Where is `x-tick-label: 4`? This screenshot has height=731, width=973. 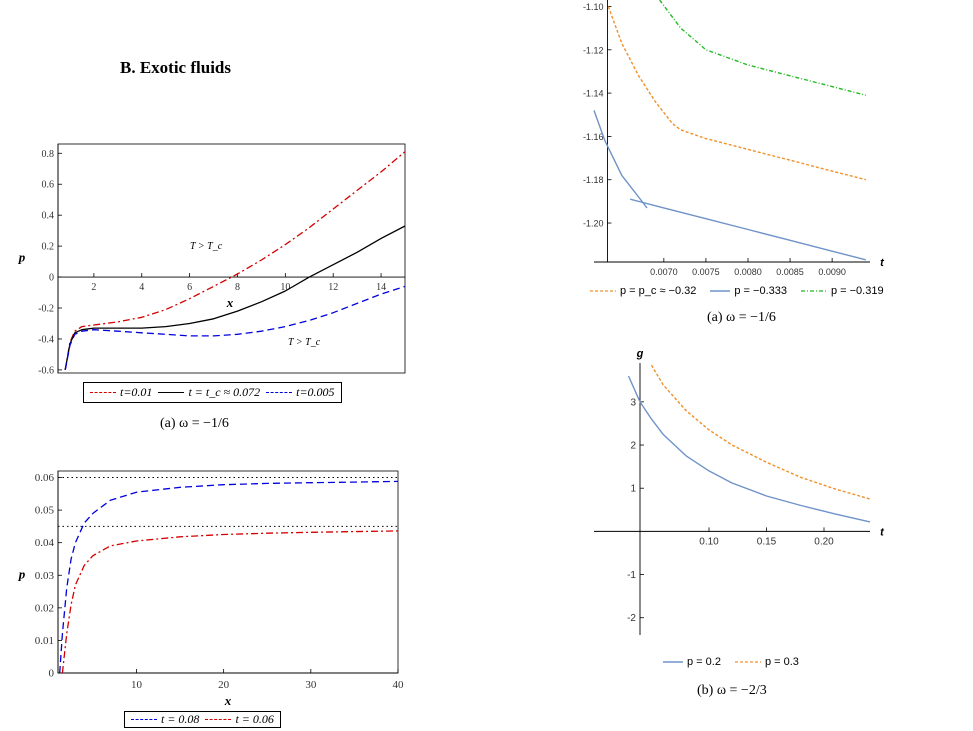 x-tick-label: 4 is located at coordinates (141, 287).